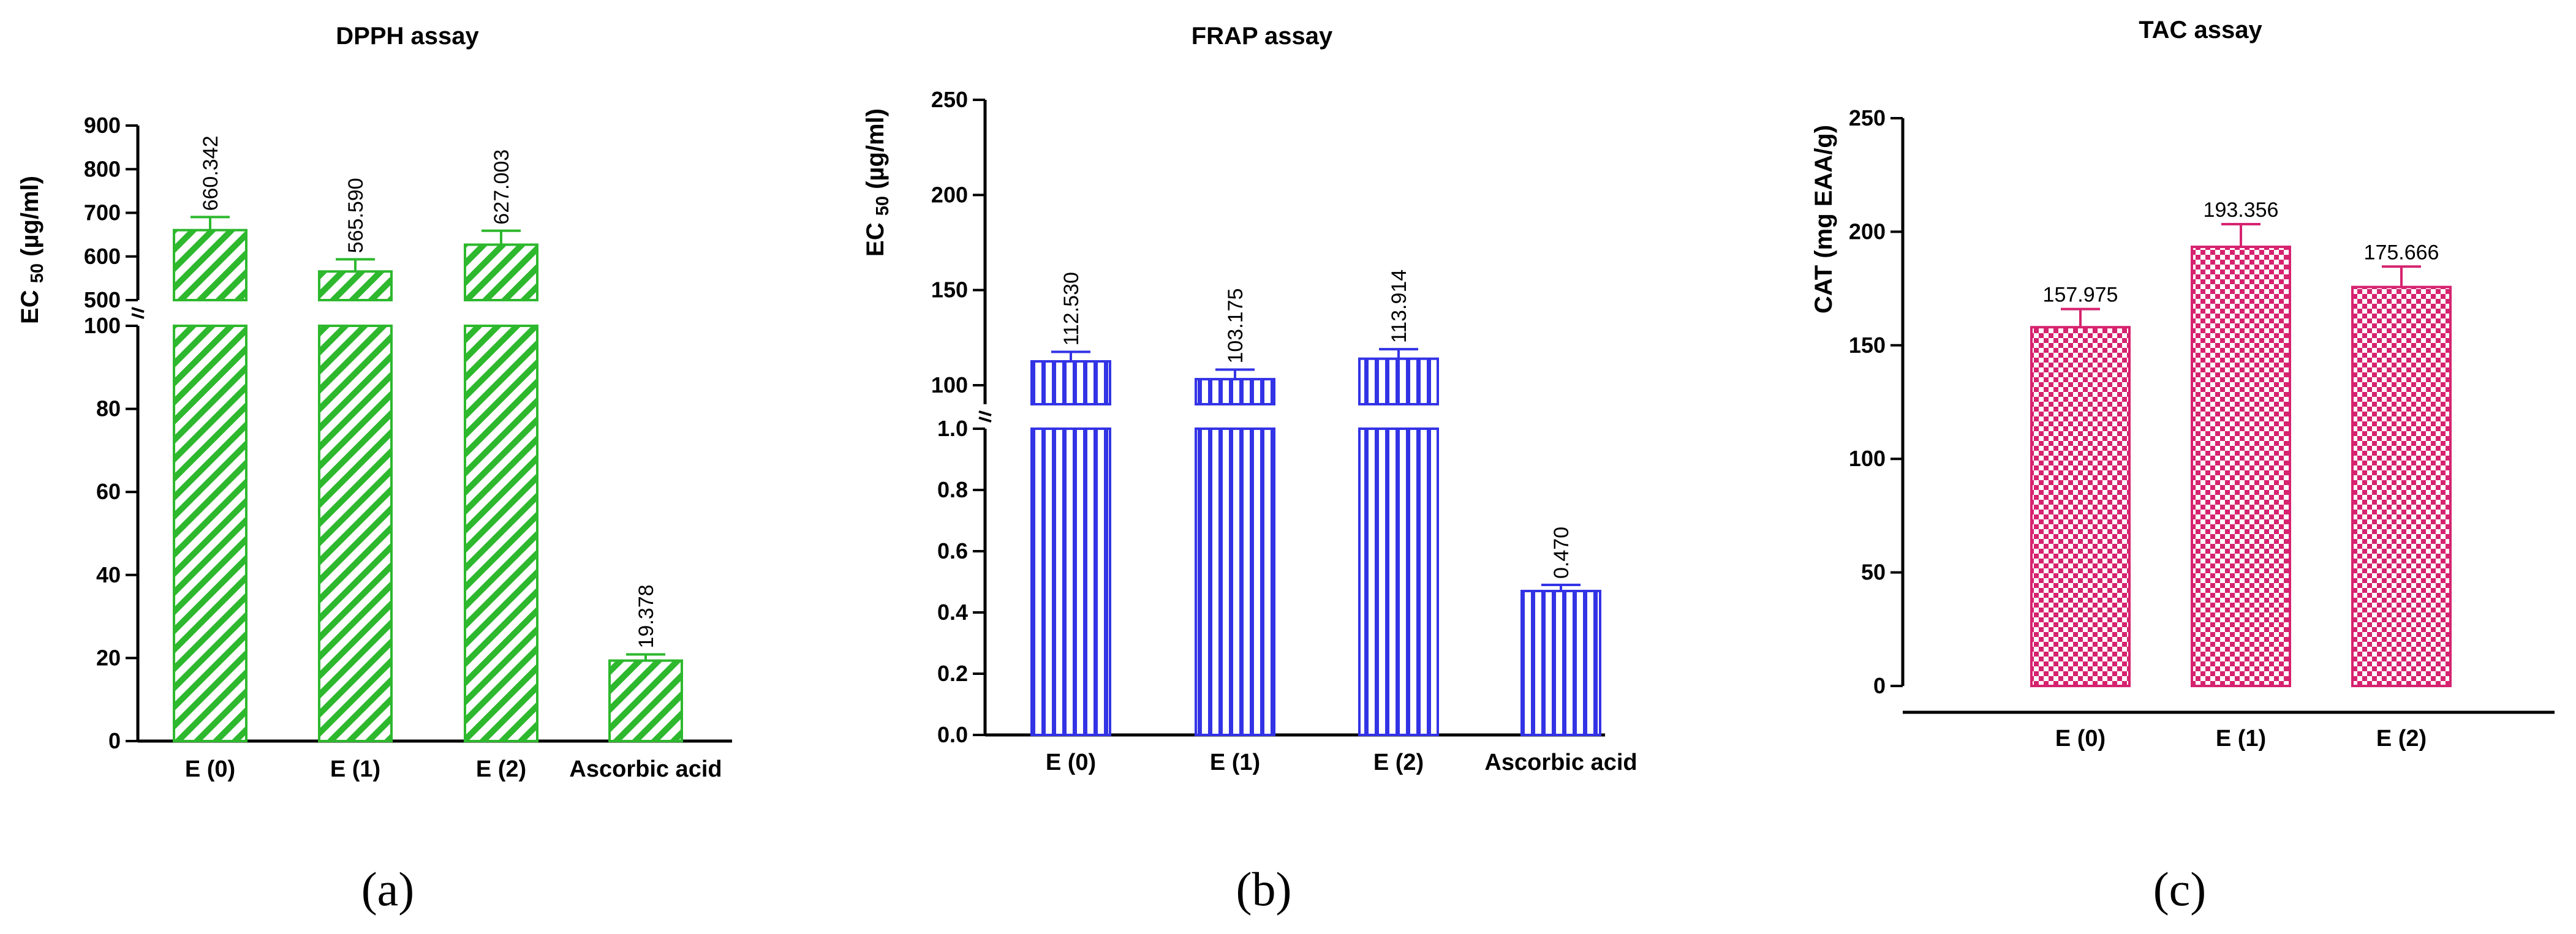 The height and width of the screenshot is (934, 2576). Describe the element at coordinates (108, 408) in the screenshot. I see `y-tick-label: 80` at that location.